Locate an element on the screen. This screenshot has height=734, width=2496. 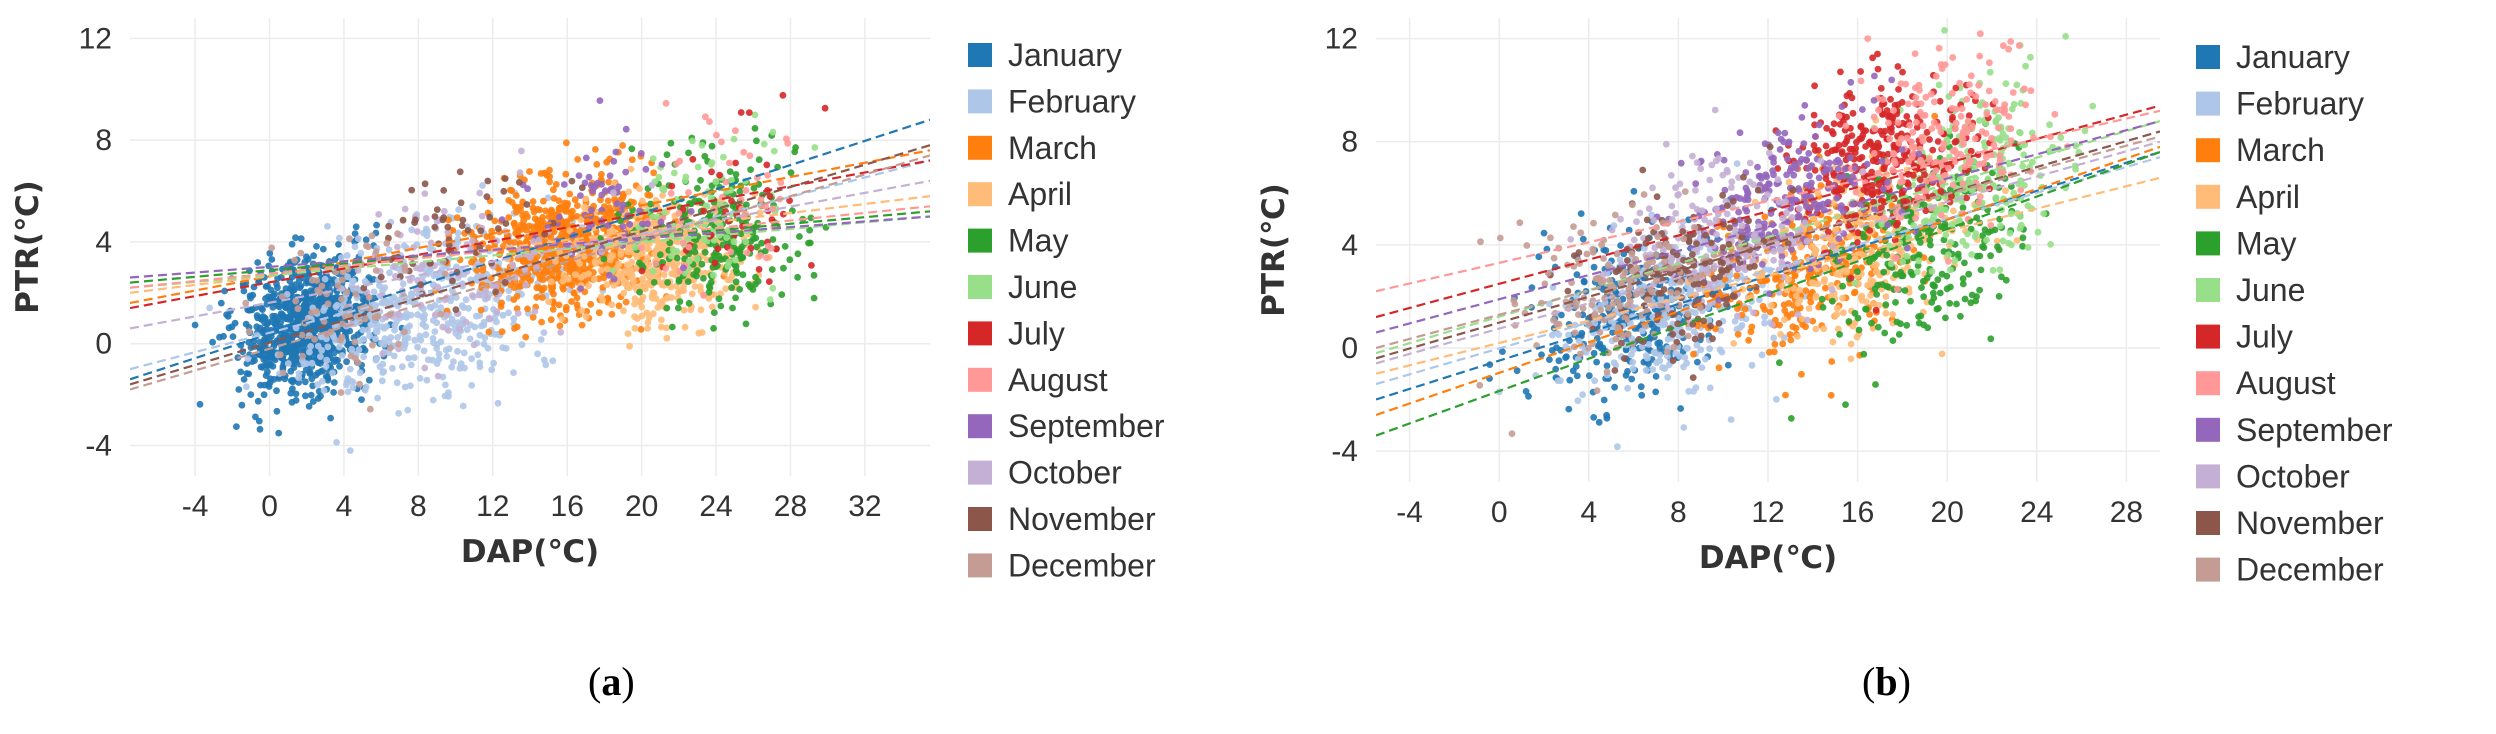
regression-lines is located at coordinates (530, 254).